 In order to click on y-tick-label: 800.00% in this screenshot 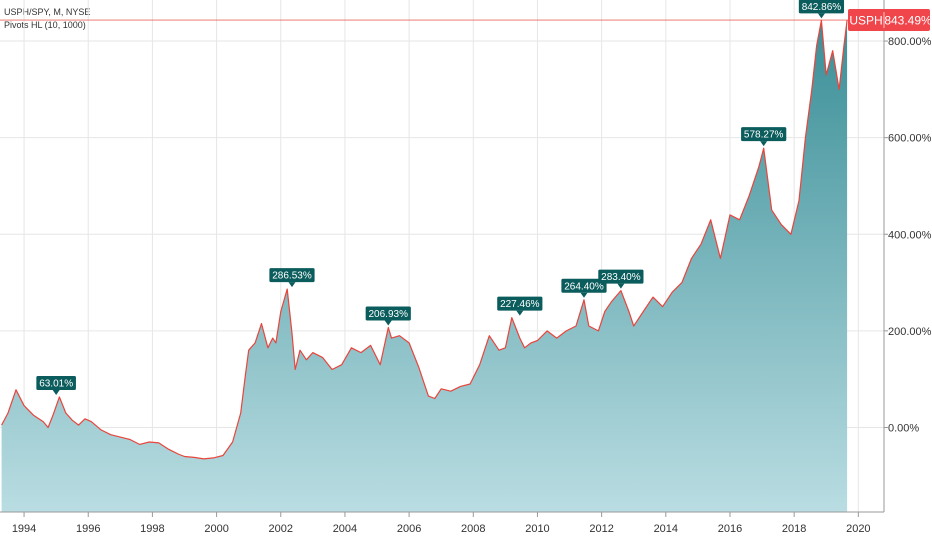, I will do `click(910, 42)`.